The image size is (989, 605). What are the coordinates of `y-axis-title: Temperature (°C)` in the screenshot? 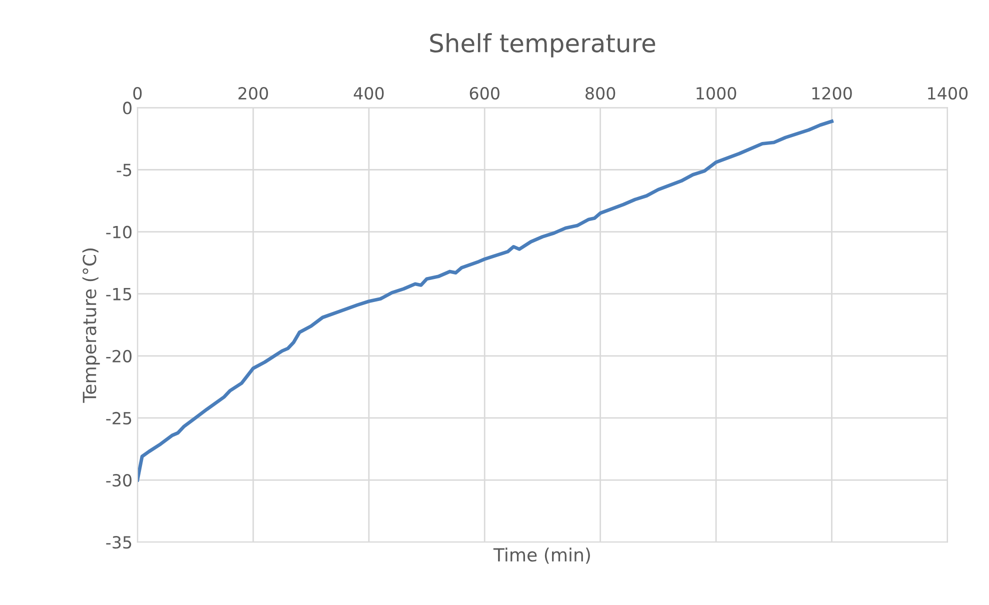 It's located at (91, 325).